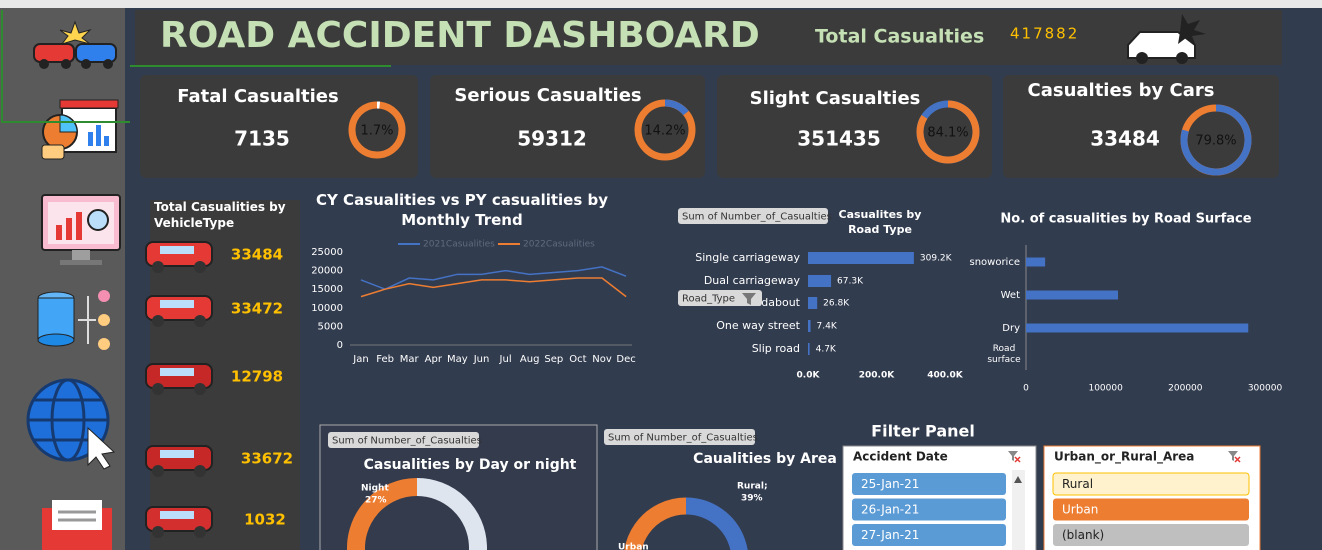 The width and height of the screenshot is (1322, 550). What do you see at coordinates (752, 499) in the screenshot?
I see `data-label-value: 39%` at bounding box center [752, 499].